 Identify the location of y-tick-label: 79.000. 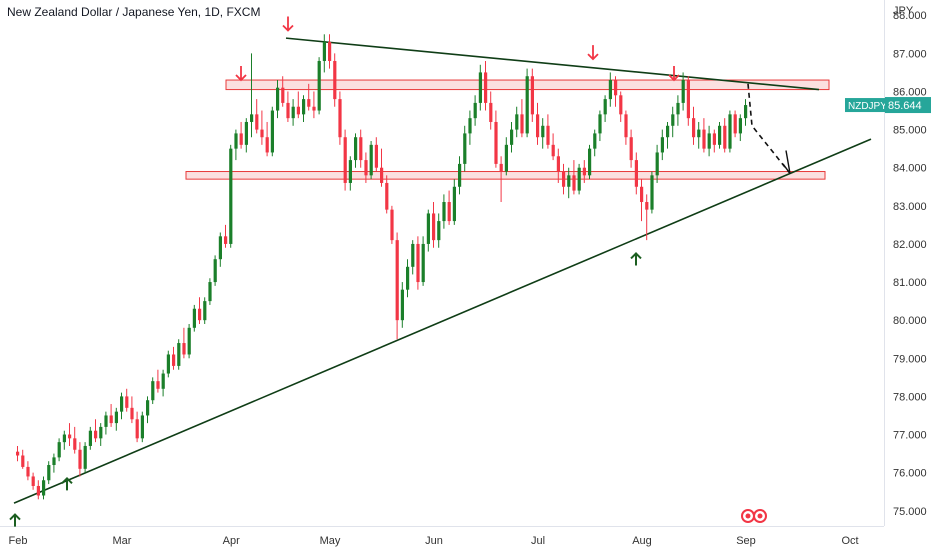
(910, 359).